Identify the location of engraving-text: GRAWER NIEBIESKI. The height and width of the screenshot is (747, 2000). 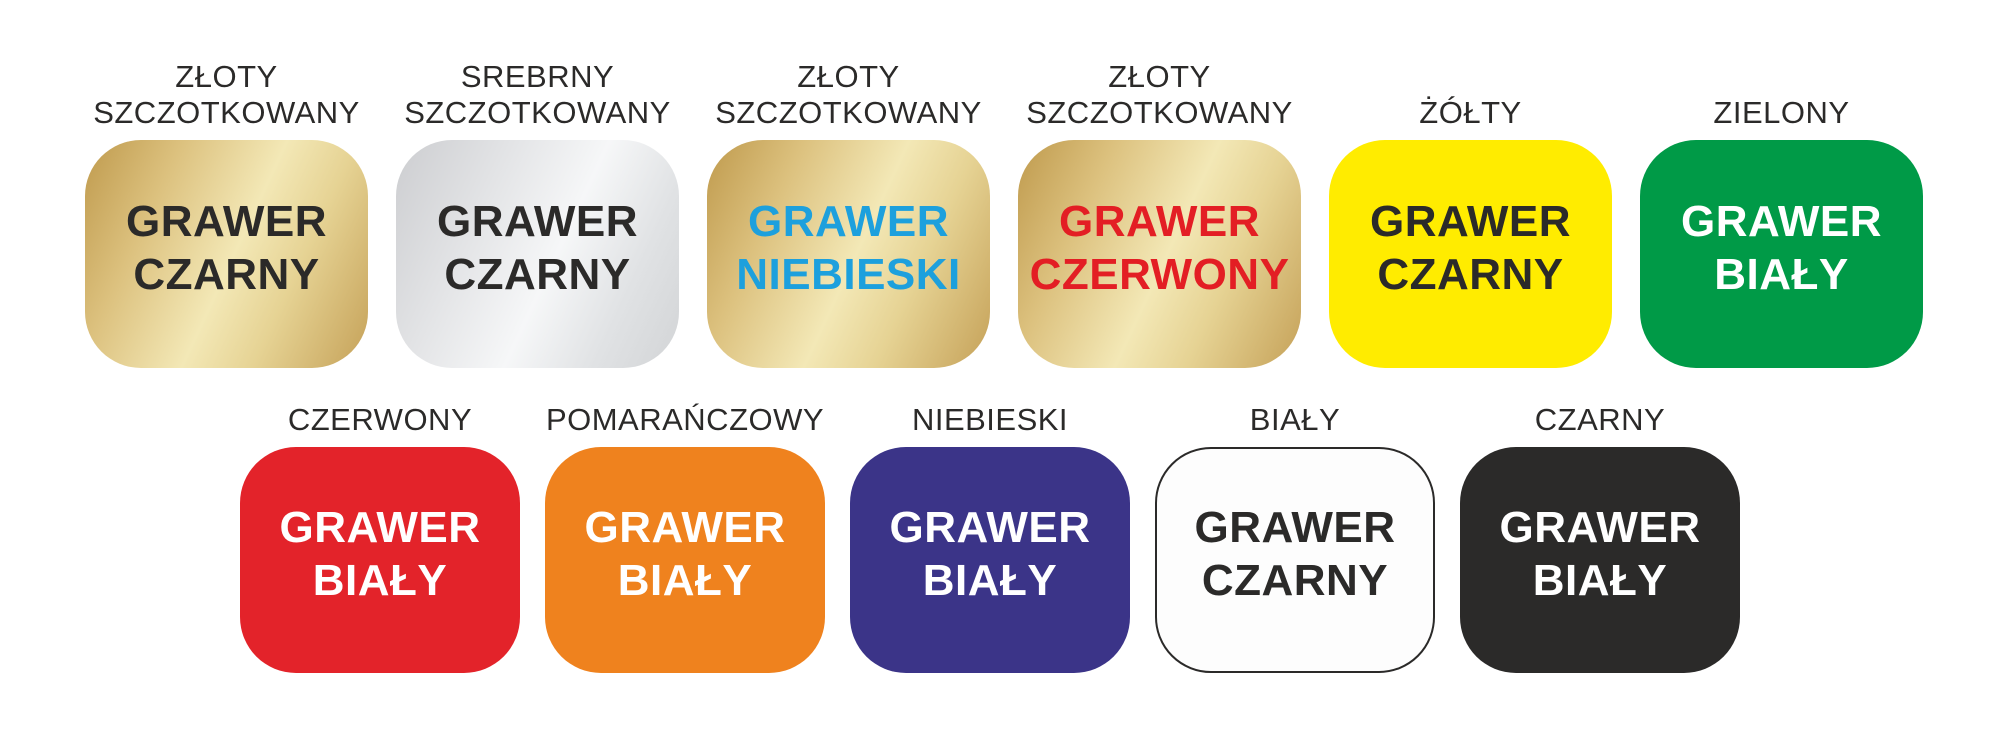
(848, 248).